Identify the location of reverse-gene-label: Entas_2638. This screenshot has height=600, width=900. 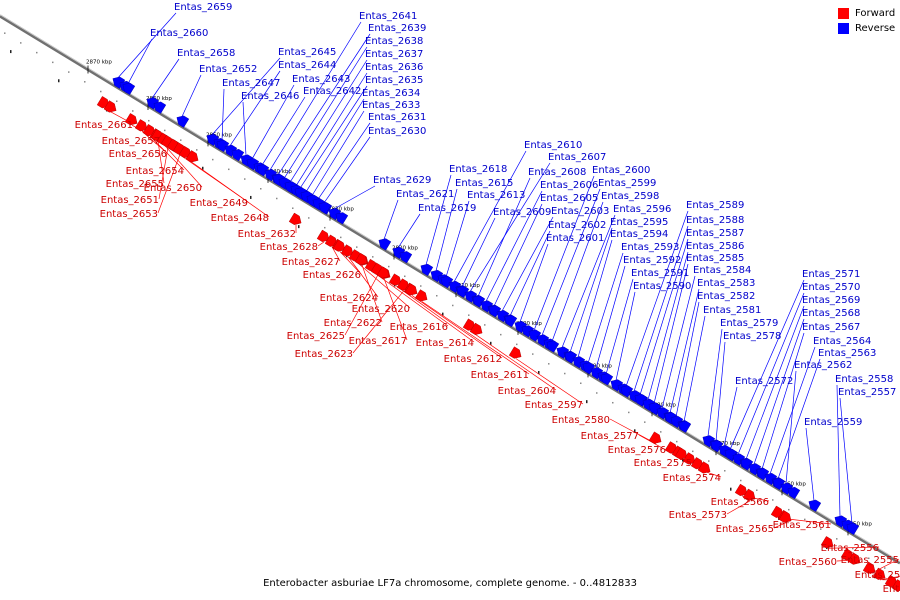
(394, 41).